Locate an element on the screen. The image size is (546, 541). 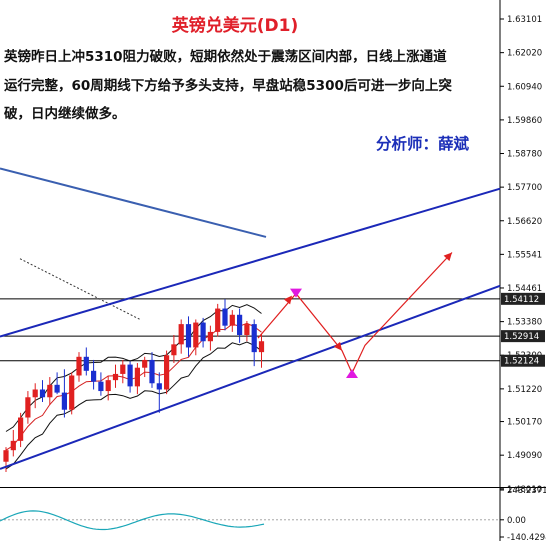
indicator-tick-label: 0.00 is located at coordinates (516, 521).